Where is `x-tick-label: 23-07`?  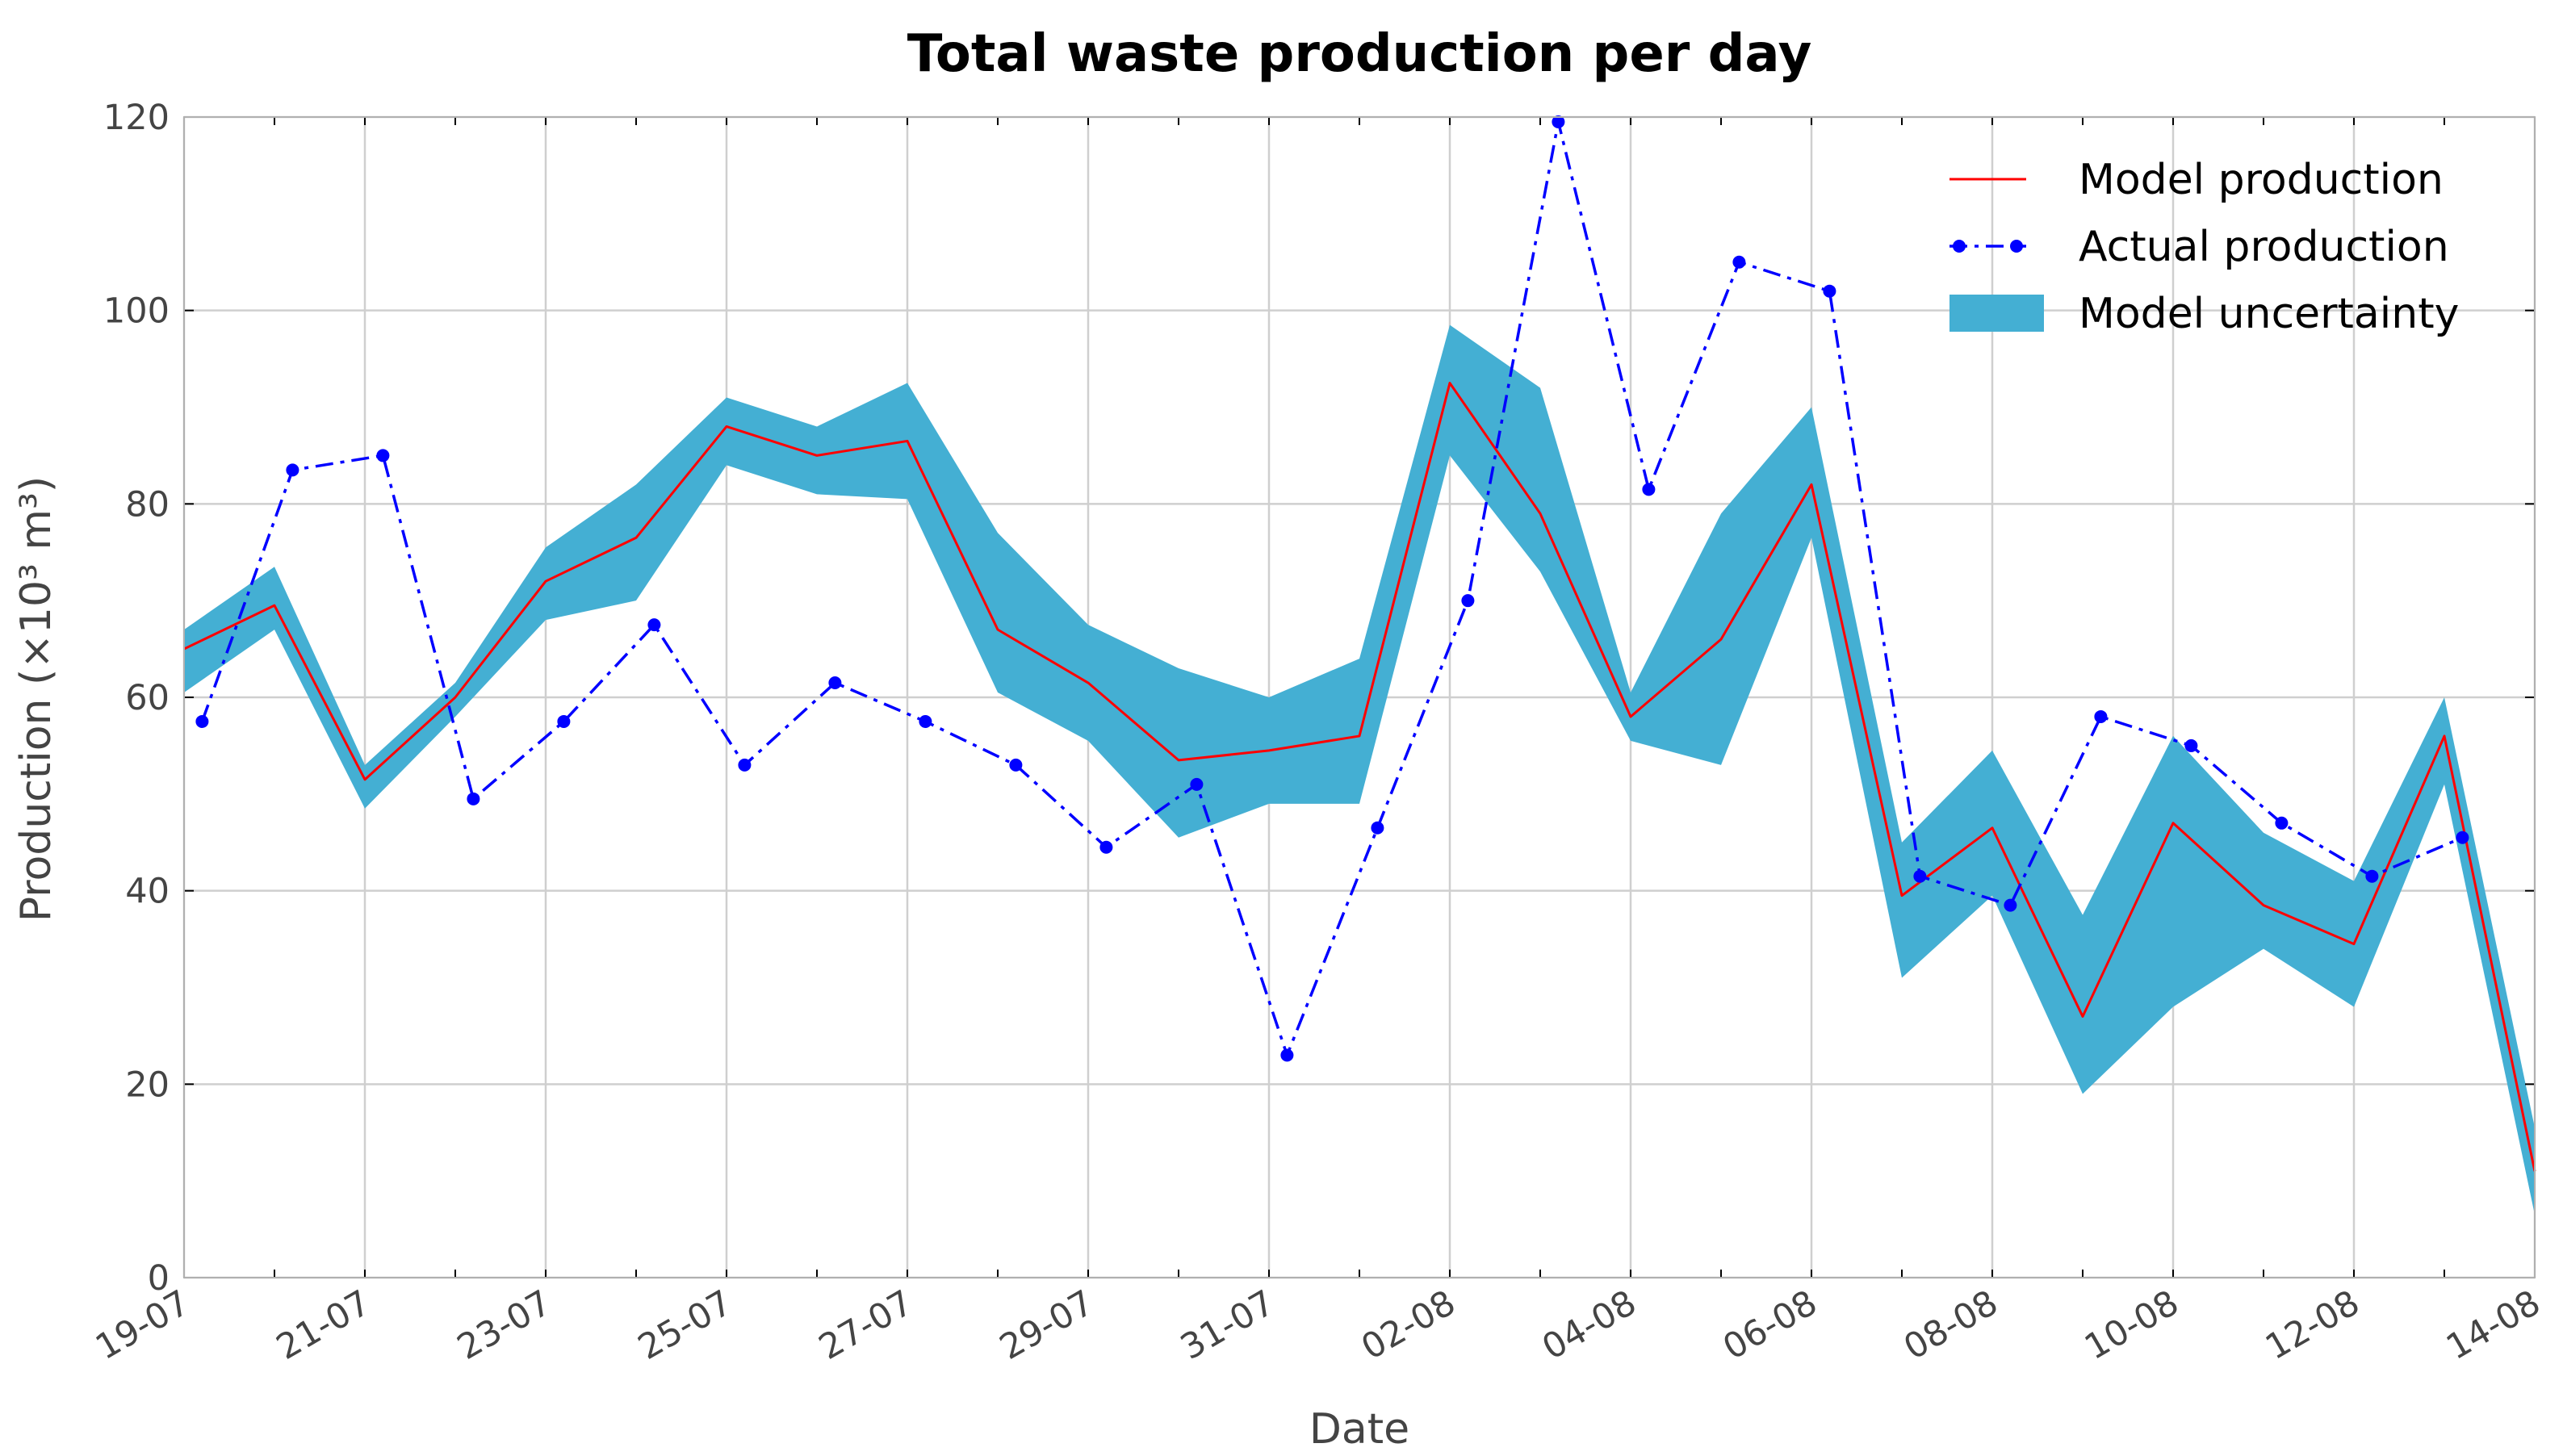 x-tick-label: 23-07 is located at coordinates (504, 1325).